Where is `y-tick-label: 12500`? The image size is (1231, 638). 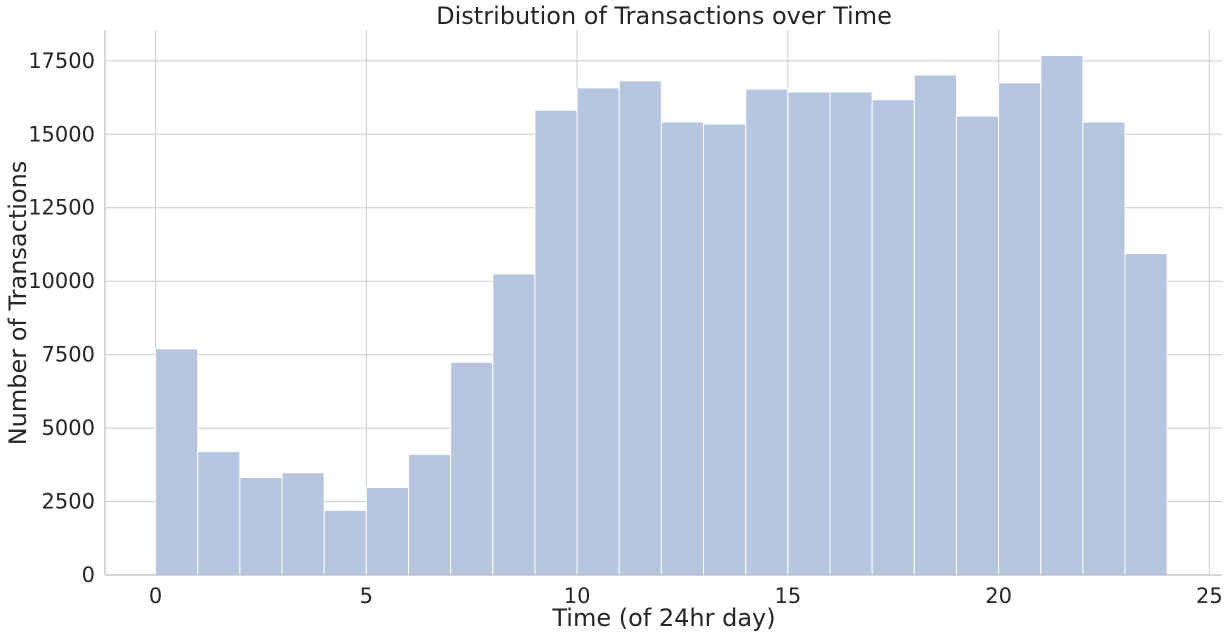
y-tick-label: 12500 is located at coordinates (61, 208).